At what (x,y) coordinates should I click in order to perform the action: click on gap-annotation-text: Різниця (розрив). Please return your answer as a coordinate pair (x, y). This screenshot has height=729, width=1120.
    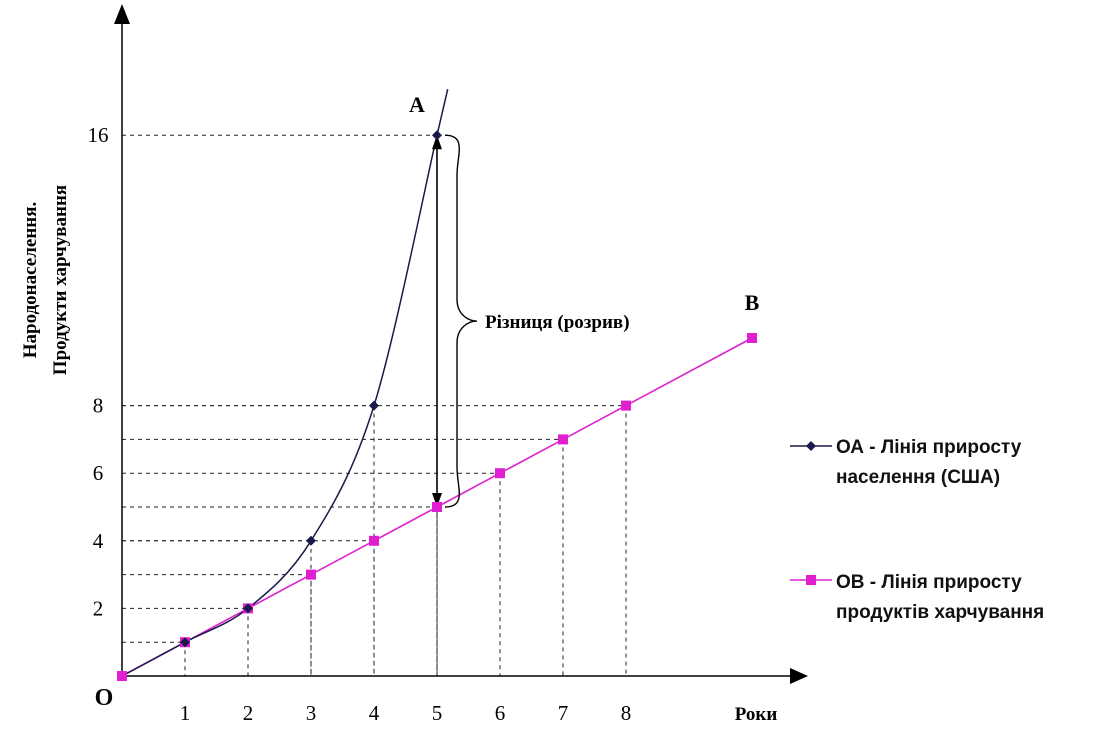
    Looking at the image, I should click on (557, 322).